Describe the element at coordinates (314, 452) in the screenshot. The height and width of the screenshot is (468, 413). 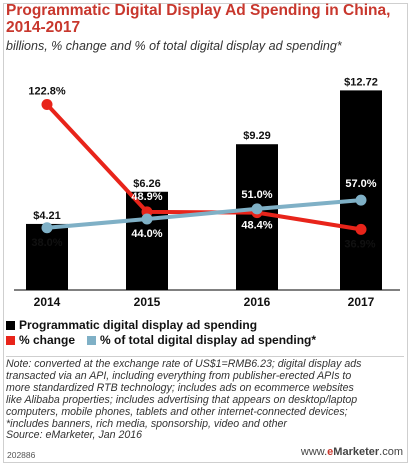
I see `brand-prefix: www.` at that location.